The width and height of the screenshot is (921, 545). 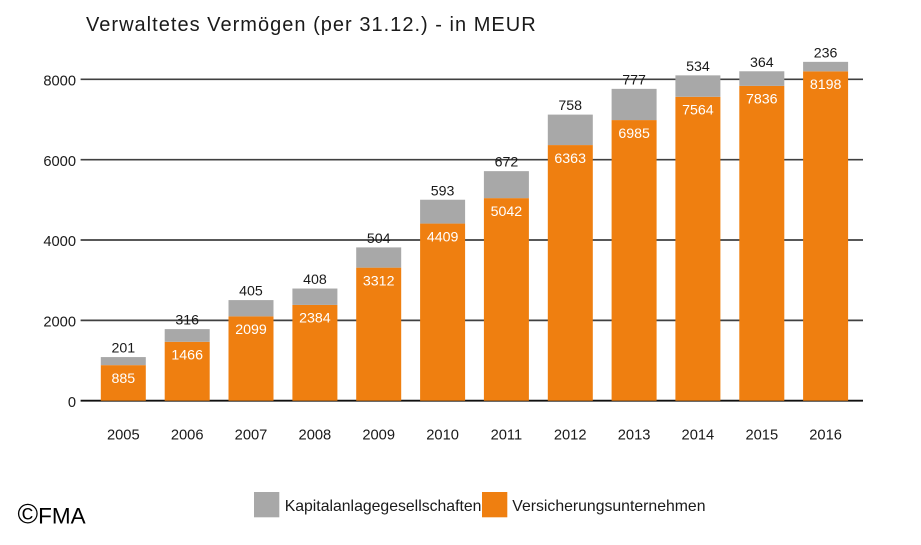 I want to click on svg-text: 2011, so click(x=507, y=436).